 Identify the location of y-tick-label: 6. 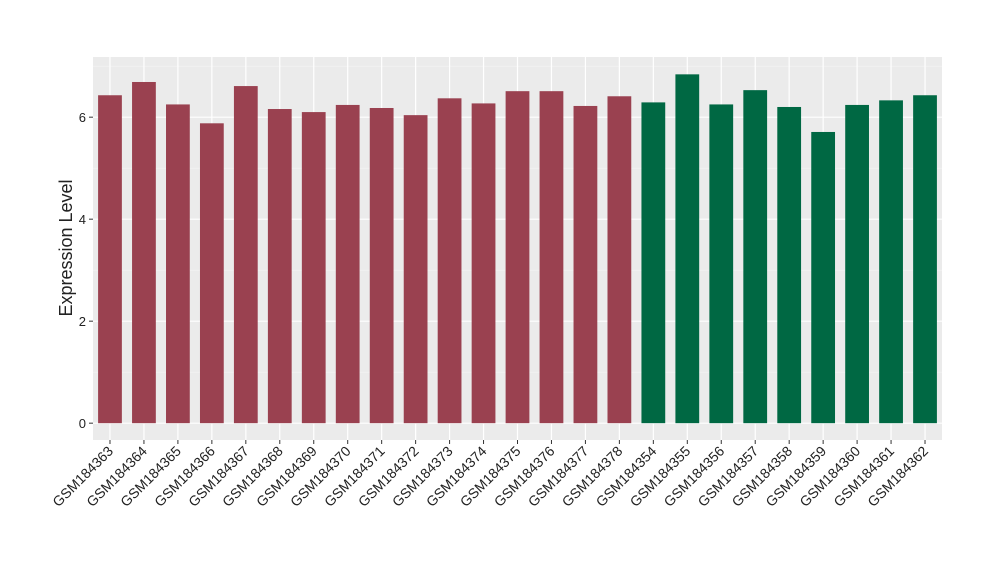
(82, 117).